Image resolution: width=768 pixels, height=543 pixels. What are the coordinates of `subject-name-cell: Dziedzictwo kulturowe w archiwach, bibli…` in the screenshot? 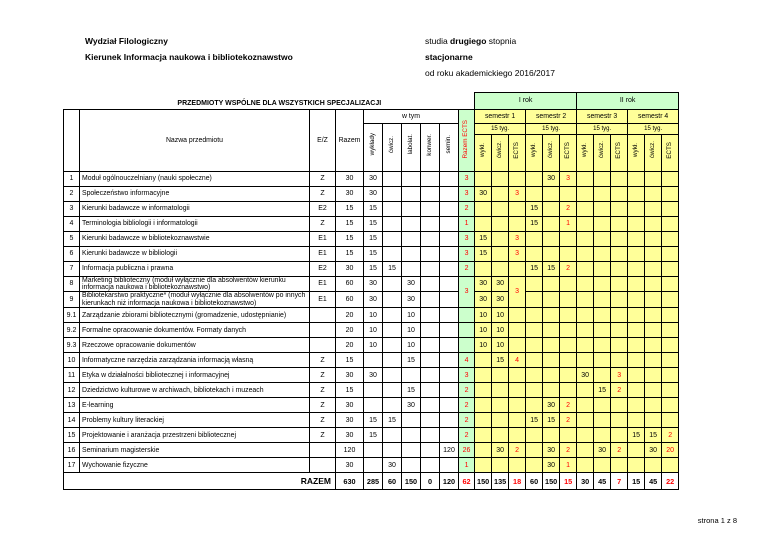 It's located at (194, 390).